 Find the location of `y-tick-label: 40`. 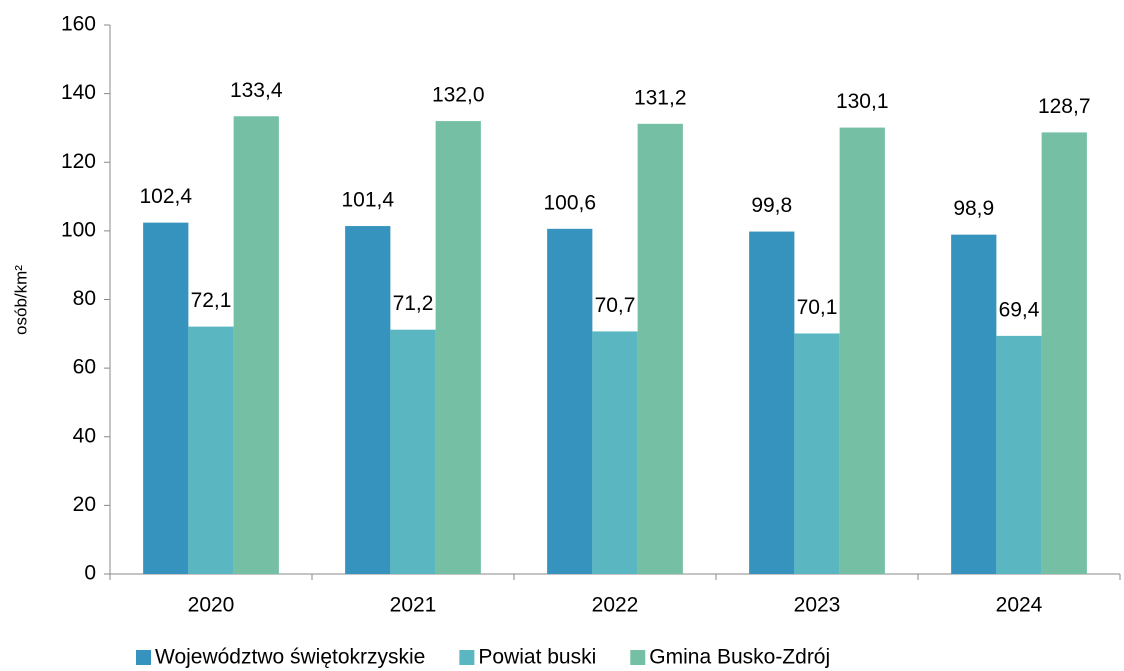

y-tick-label: 40 is located at coordinates (84, 435).